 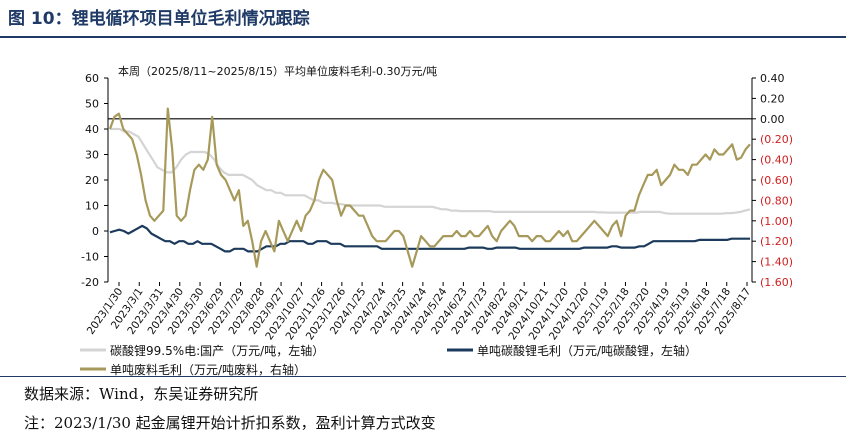 I want to click on left-tick-label: 30, so click(x=92, y=155).